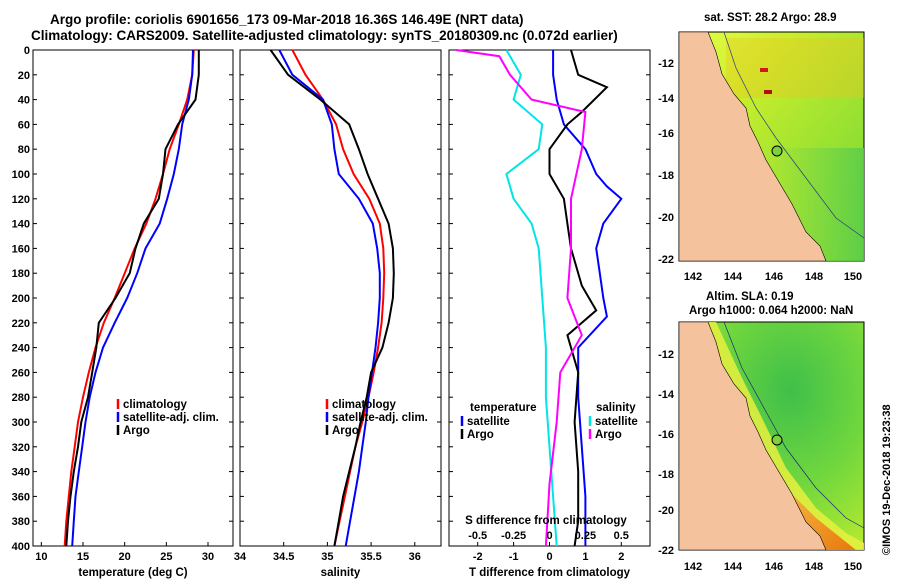 The height and width of the screenshot is (583, 900). Describe the element at coordinates (21, 299) in the screenshot. I see `y-tick-label: 200` at that location.